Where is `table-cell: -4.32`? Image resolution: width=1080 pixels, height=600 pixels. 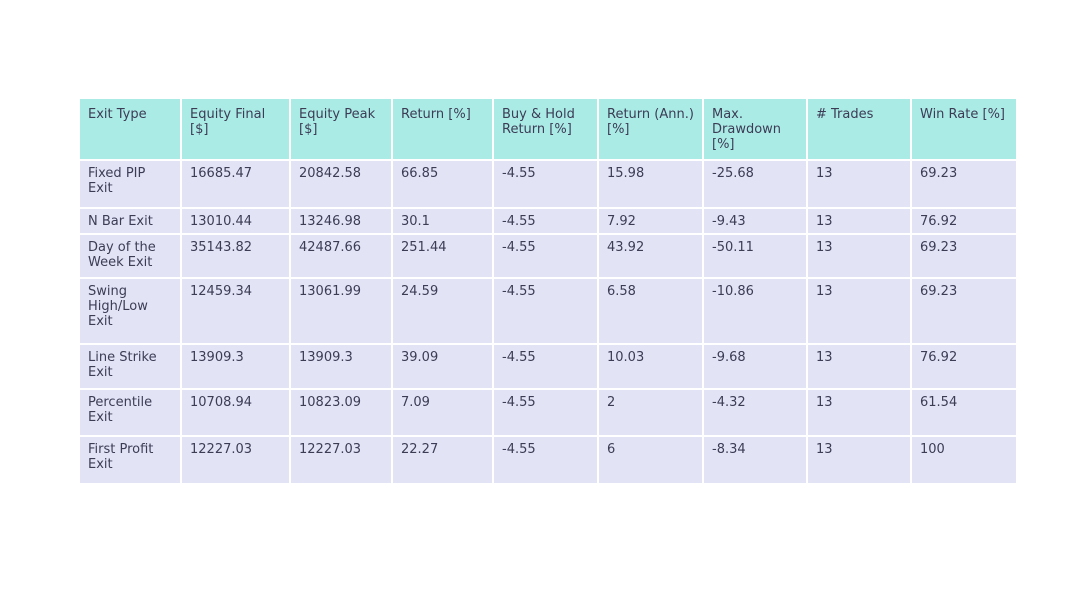 table-cell: -4.32 is located at coordinates (755, 412).